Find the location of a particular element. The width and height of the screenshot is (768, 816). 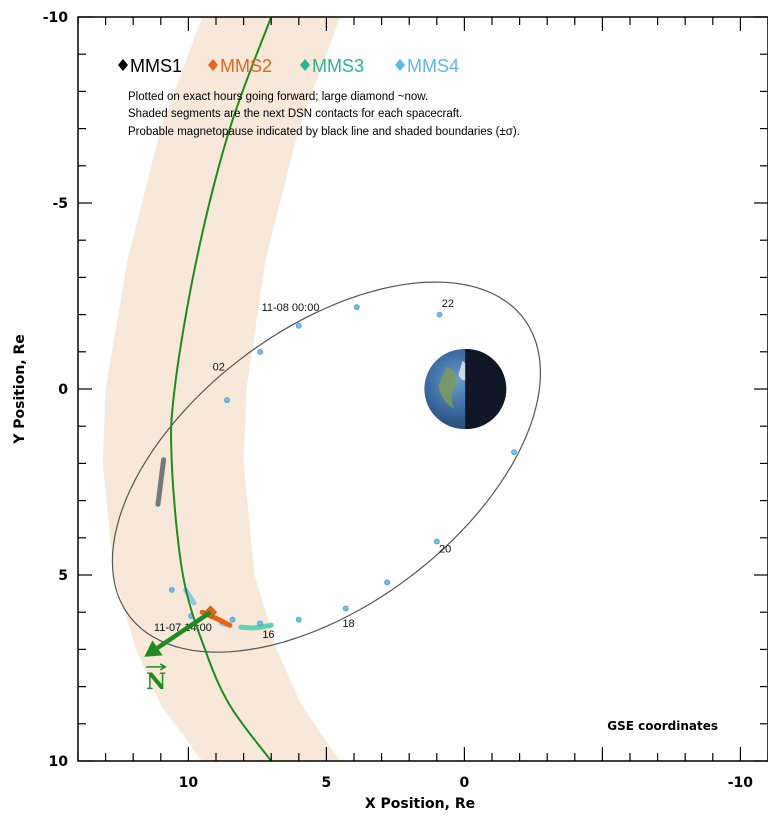

normal-vector-shaft is located at coordinates (184, 630).